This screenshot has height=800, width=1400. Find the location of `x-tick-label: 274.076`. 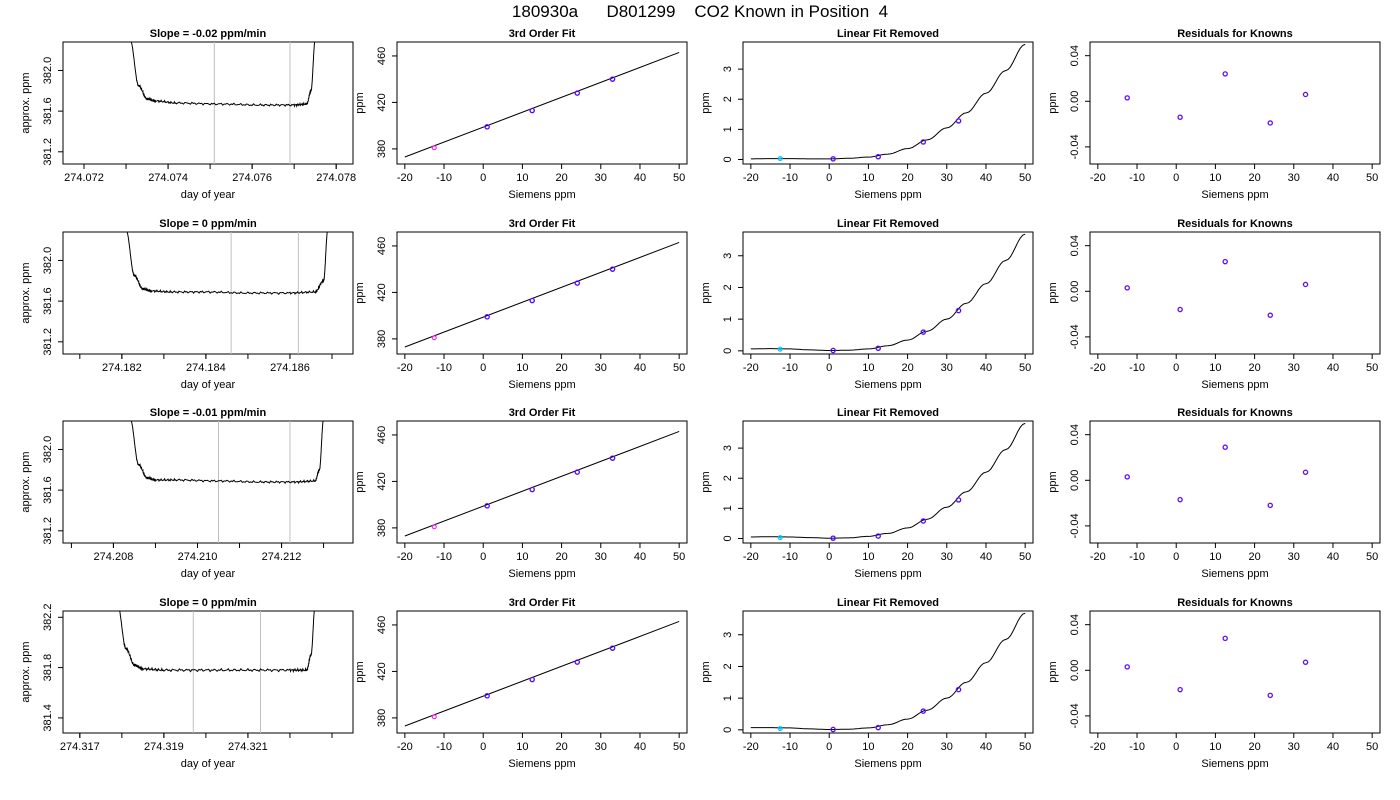

x-tick-label: 274.076 is located at coordinates (252, 178).